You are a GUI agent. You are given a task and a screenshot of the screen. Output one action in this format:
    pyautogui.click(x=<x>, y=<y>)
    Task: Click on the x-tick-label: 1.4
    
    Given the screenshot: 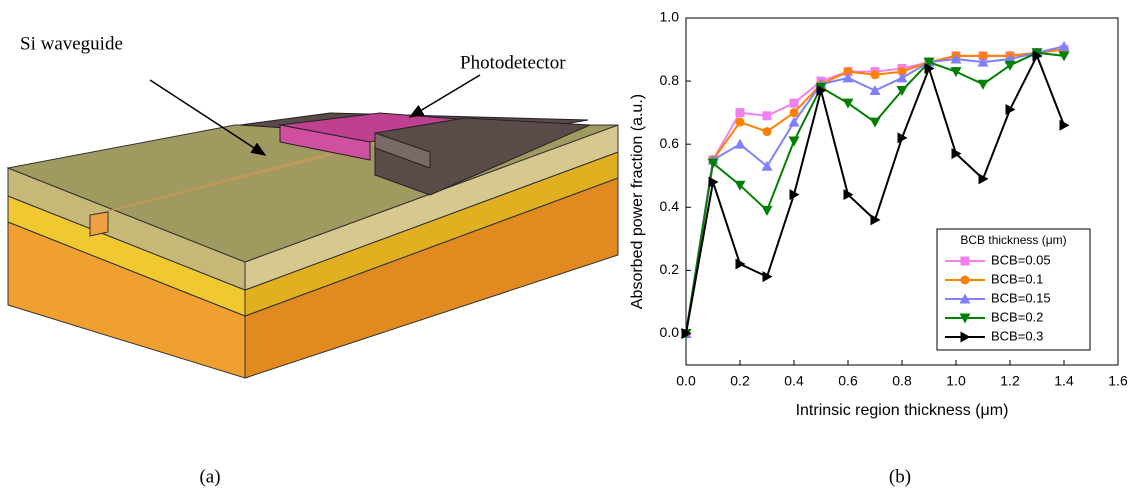 What is the action you would take?
    pyautogui.click(x=1064, y=381)
    